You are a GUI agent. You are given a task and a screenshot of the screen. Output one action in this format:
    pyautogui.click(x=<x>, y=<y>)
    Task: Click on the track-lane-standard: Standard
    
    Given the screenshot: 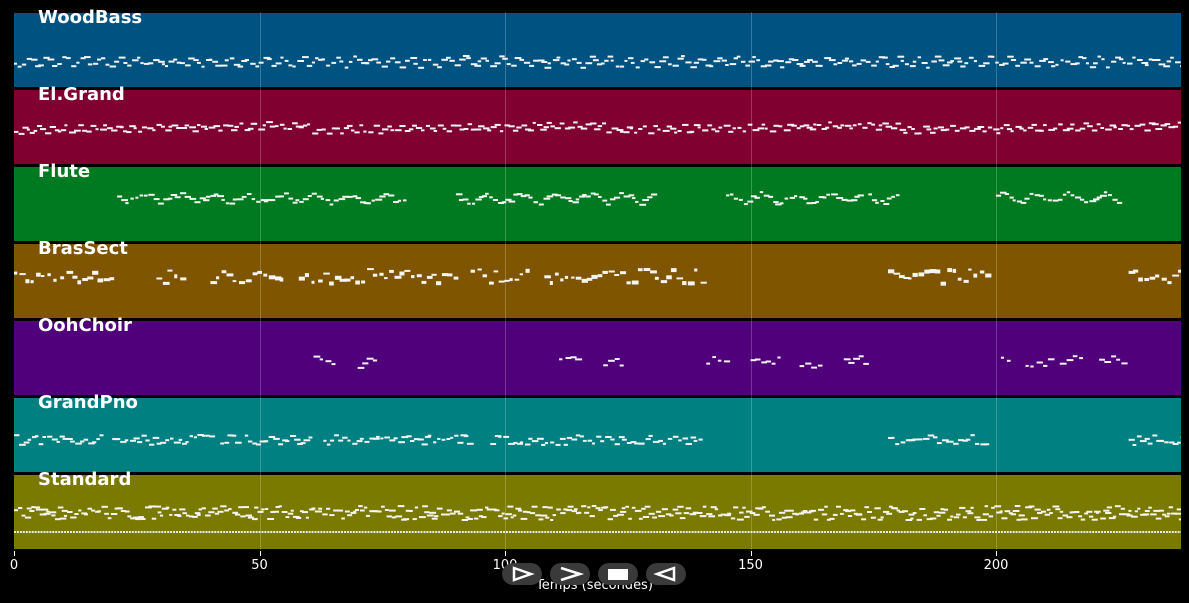 What is the action you would take?
    pyautogui.click(x=597, y=509)
    